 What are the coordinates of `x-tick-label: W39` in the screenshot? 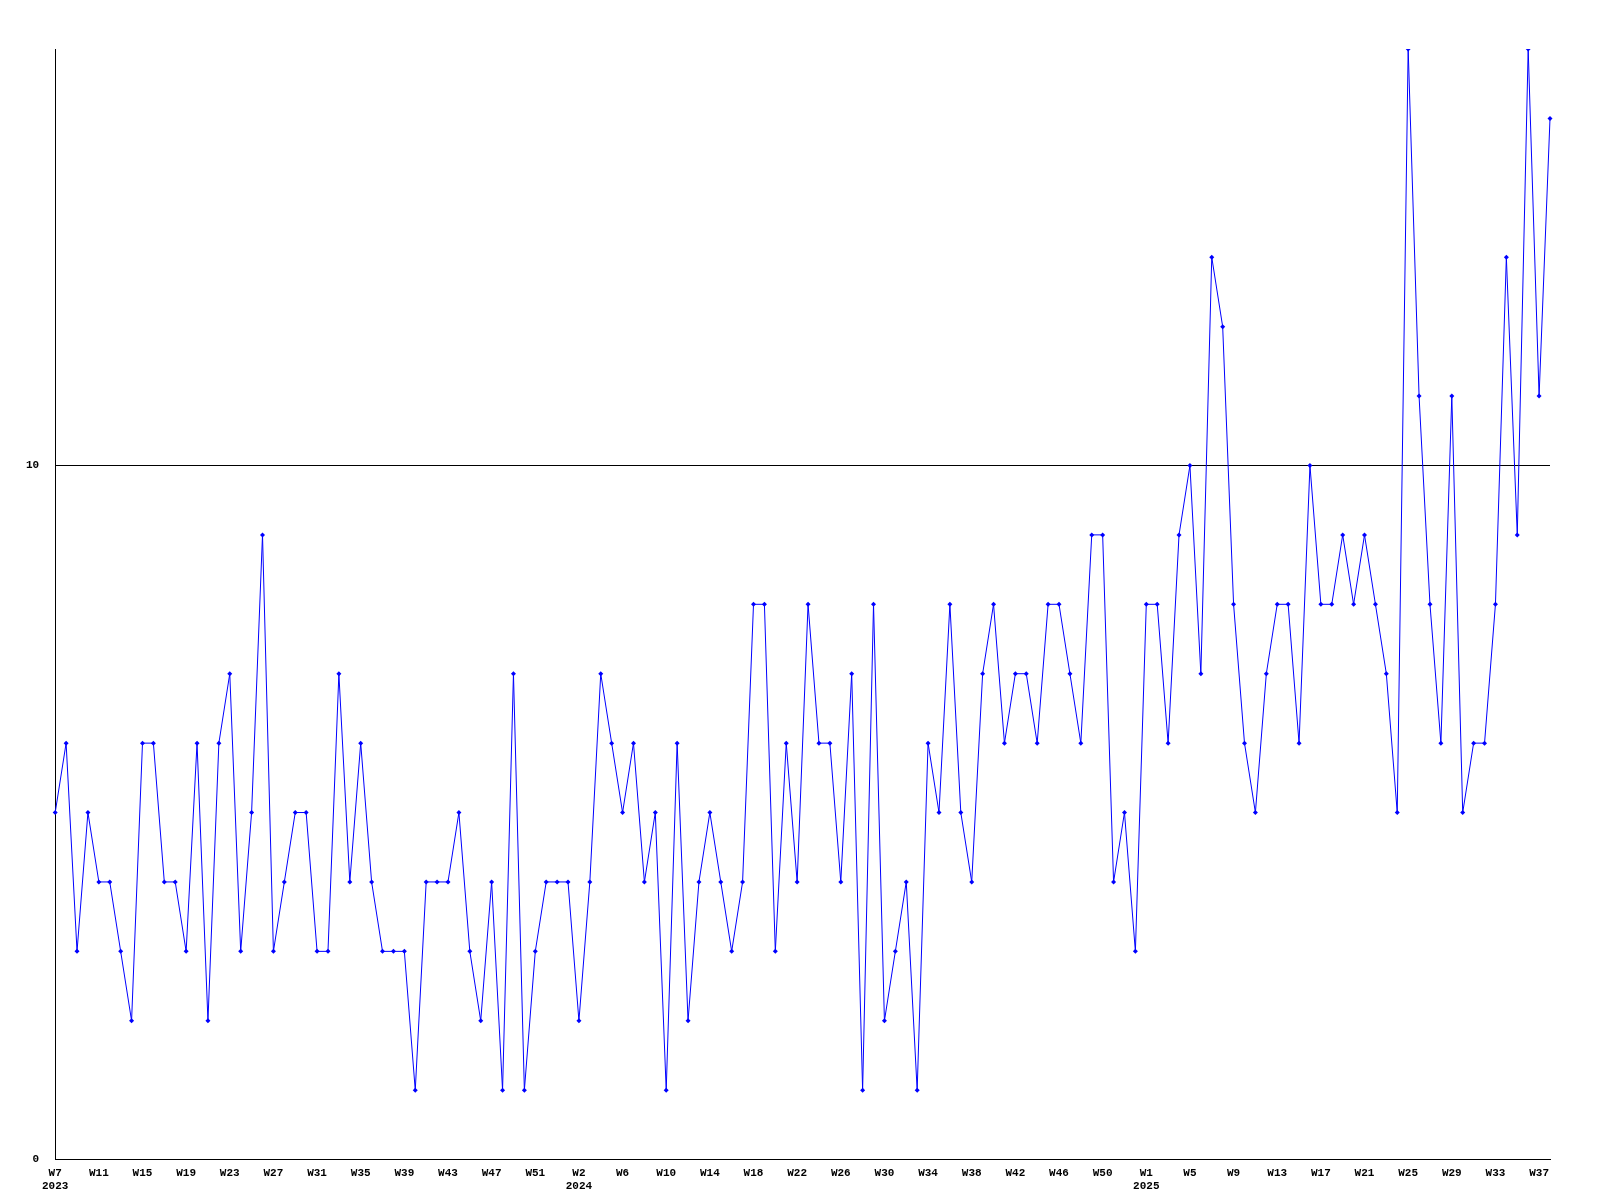 It's located at (404, 1172).